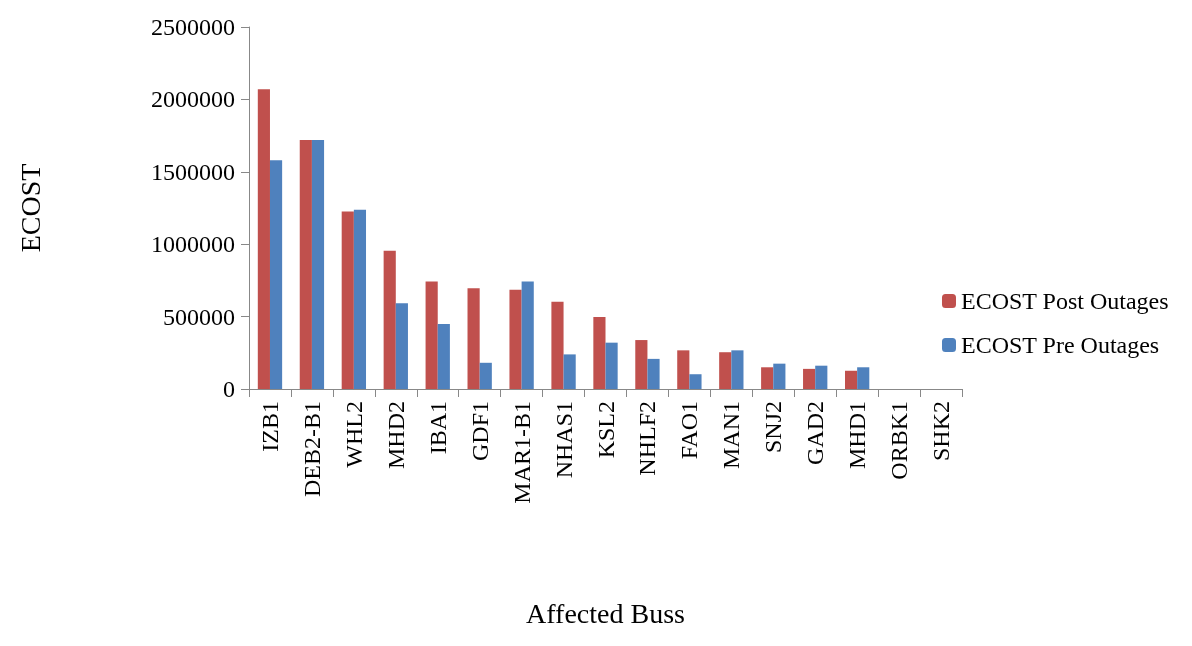 This screenshot has height=646, width=1192. What do you see at coordinates (229, 389) in the screenshot?
I see `y-tick-label: 0` at bounding box center [229, 389].